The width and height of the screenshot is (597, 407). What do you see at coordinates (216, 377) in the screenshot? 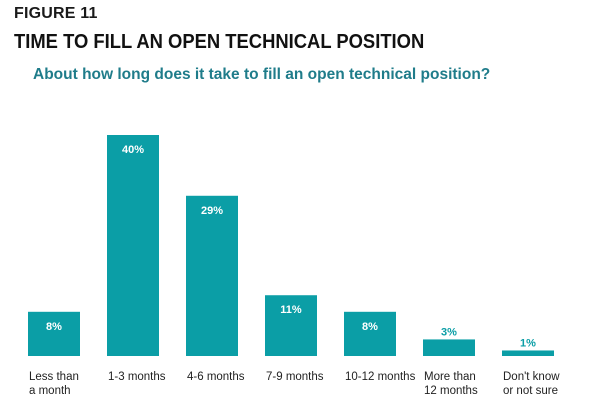
I see `category-label: 4-6 months` at bounding box center [216, 377].